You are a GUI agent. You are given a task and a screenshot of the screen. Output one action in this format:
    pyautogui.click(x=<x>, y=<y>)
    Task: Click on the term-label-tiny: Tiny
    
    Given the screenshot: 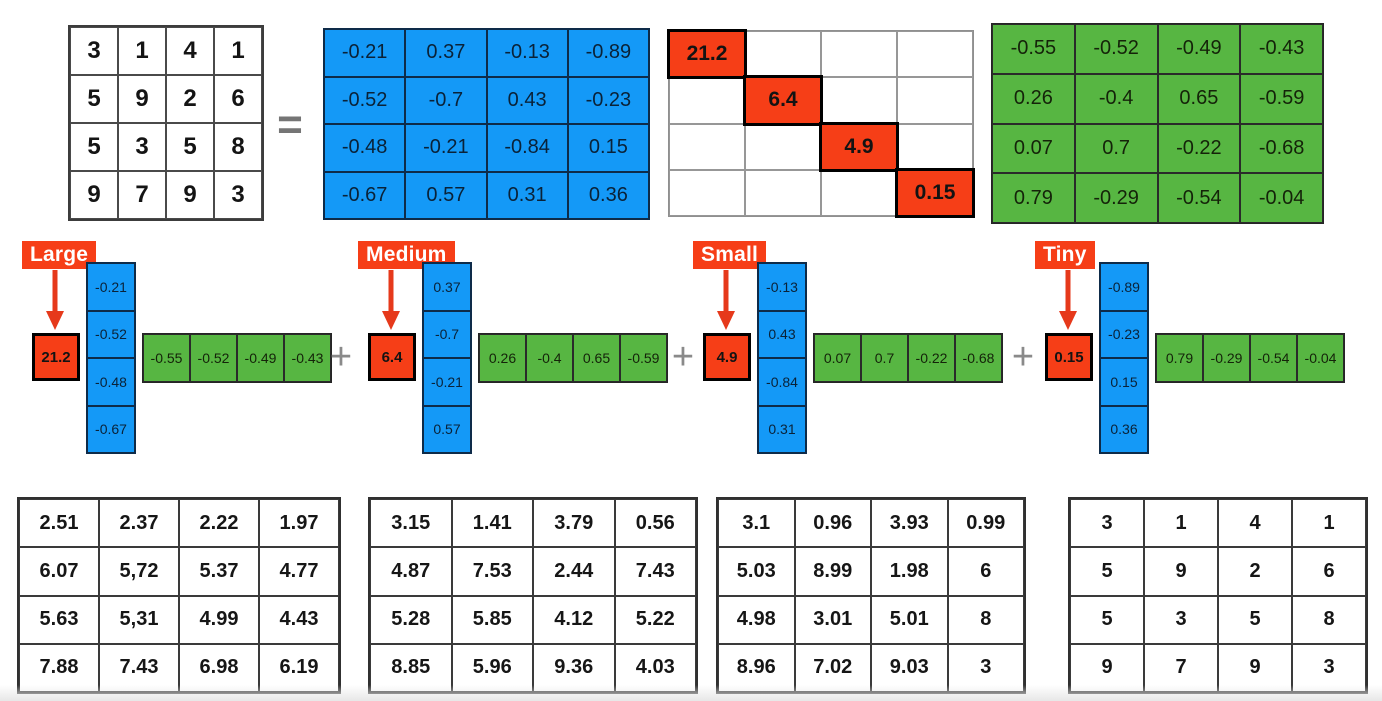 What is the action you would take?
    pyautogui.click(x=1065, y=255)
    